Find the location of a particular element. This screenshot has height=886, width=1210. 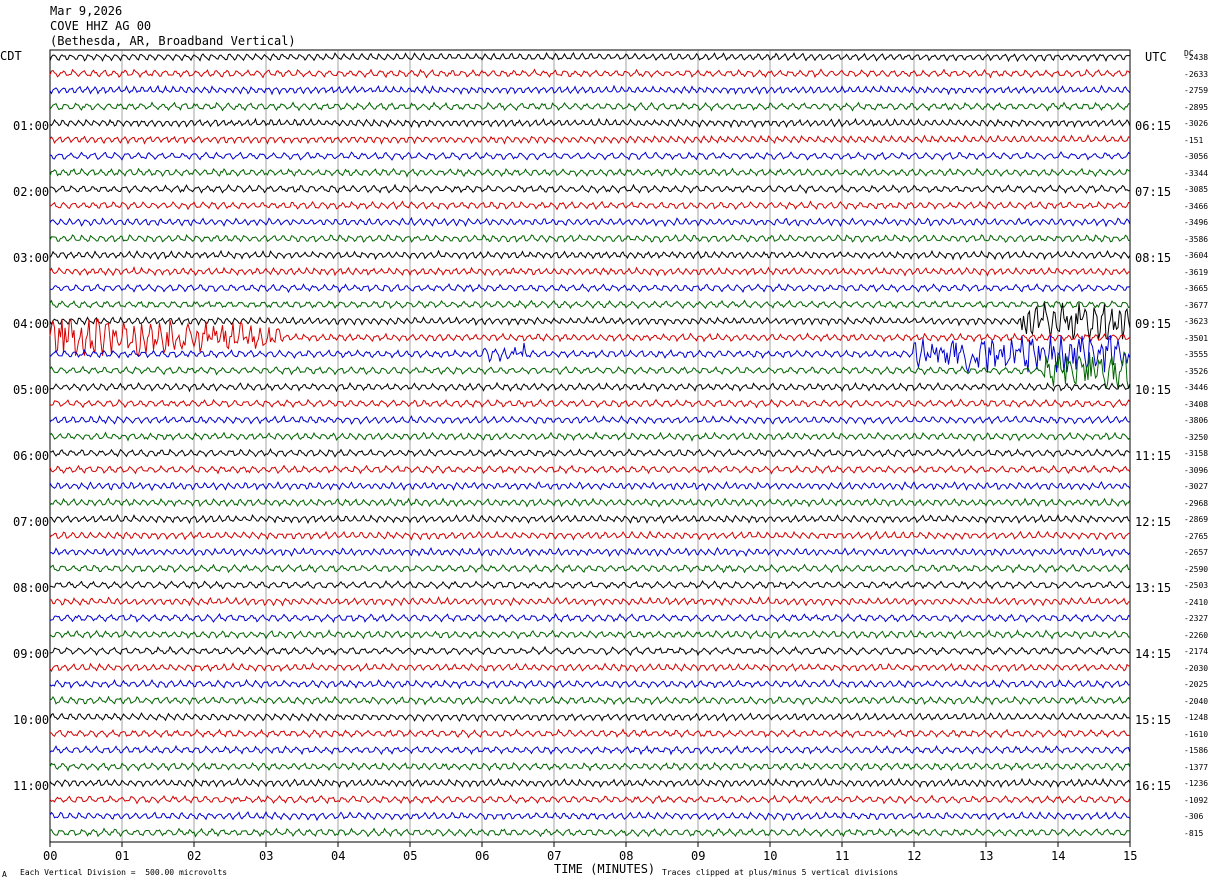

trace-offset-label: -2503 is located at coordinates (1196, 585).